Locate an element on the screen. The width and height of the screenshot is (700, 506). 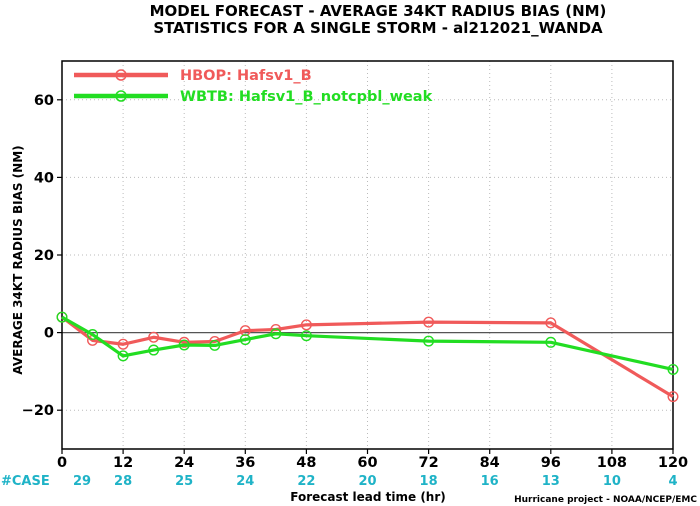
case-count-value: 10 is located at coordinates (612, 481).